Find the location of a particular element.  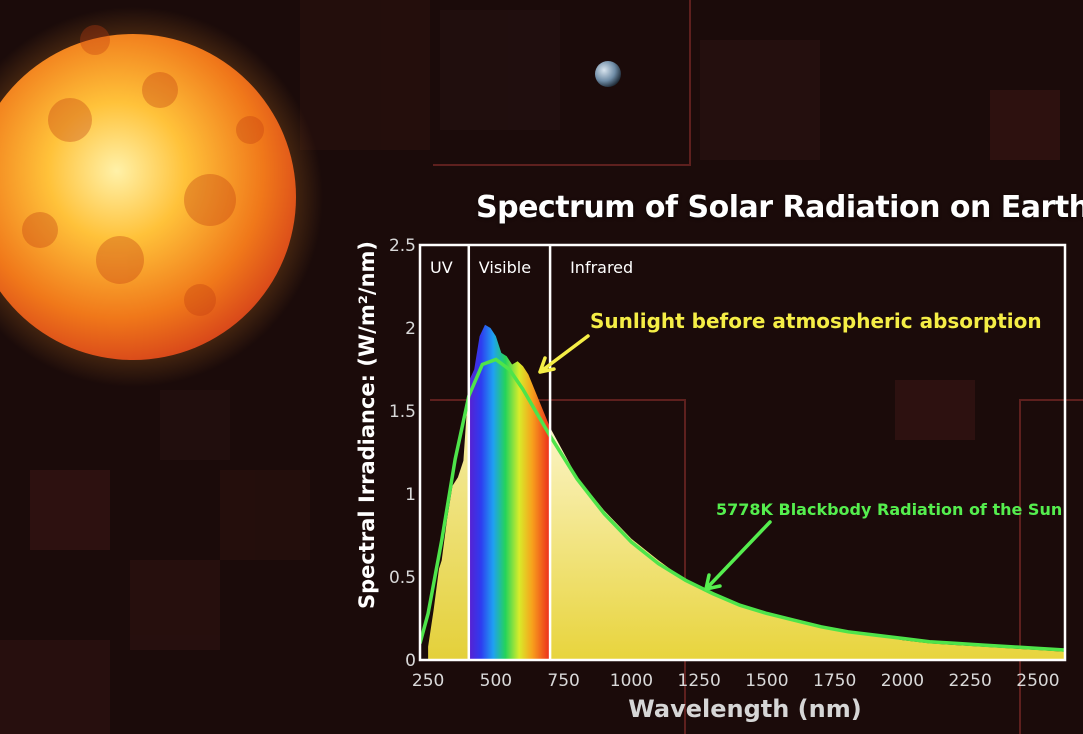

x-tick-label: 2500 is located at coordinates (1037, 681).